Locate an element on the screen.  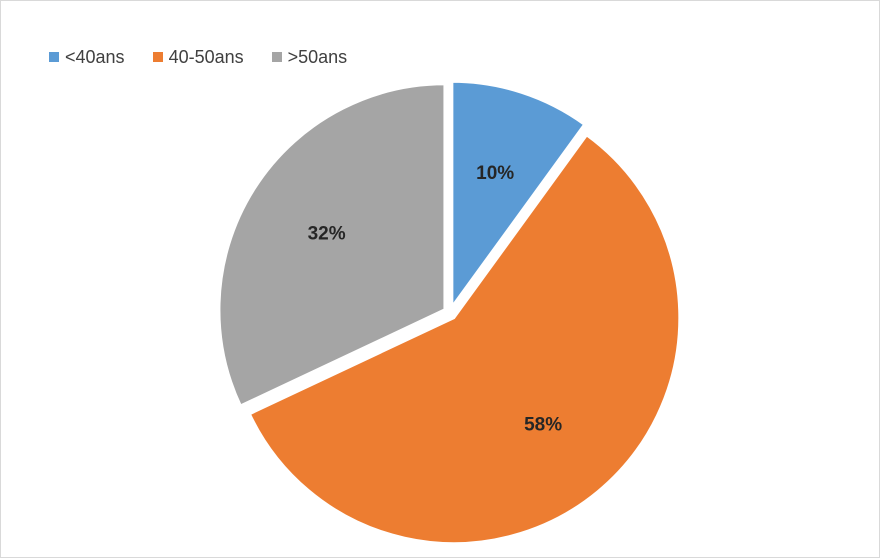
legend-label: >50ans is located at coordinates (317, 56).